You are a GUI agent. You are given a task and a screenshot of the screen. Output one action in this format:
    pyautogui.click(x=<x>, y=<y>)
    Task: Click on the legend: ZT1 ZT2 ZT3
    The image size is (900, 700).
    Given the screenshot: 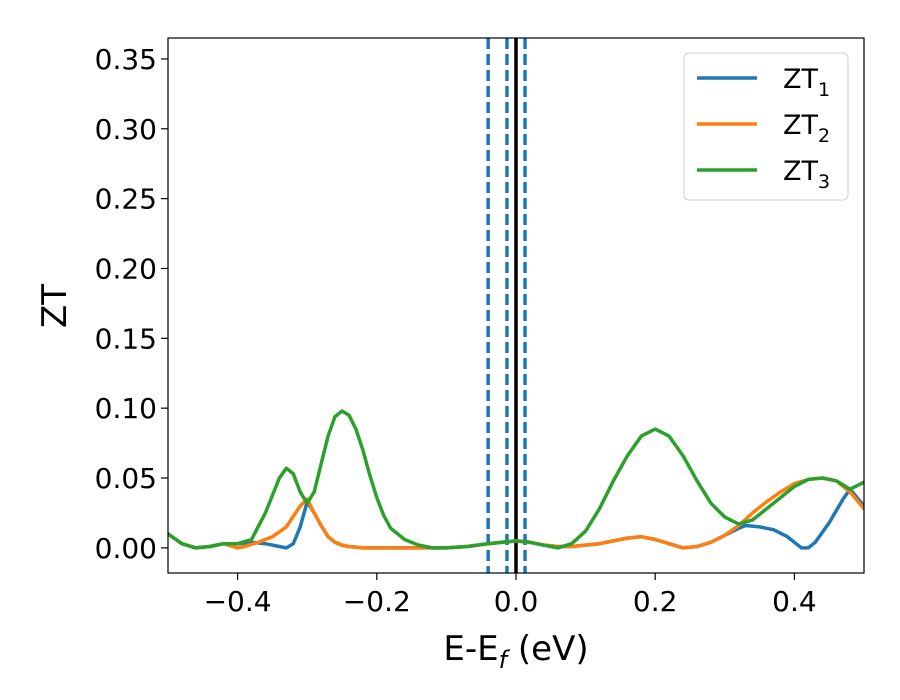 What is the action you would take?
    pyautogui.click(x=766, y=126)
    